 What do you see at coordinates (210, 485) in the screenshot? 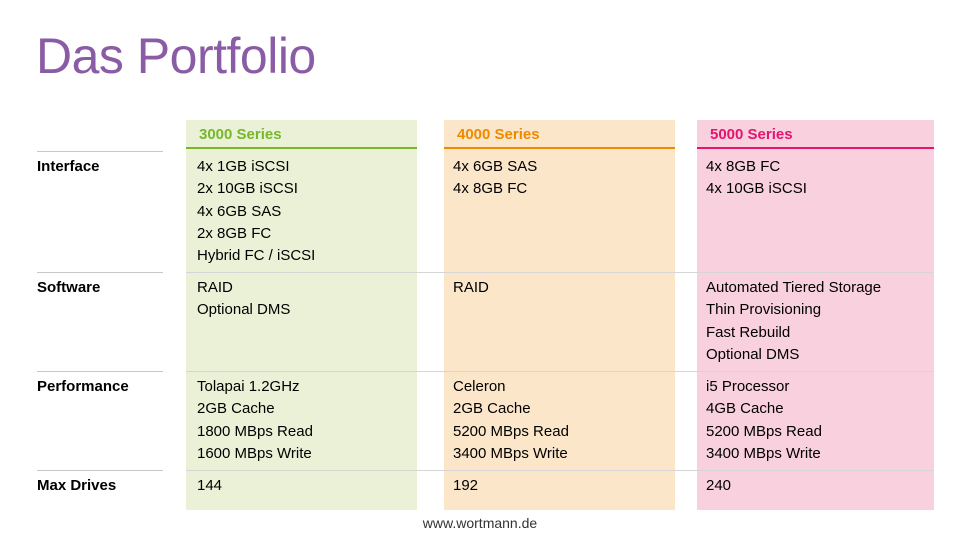
I see `cell-max-drives-3000: 144` at bounding box center [210, 485].